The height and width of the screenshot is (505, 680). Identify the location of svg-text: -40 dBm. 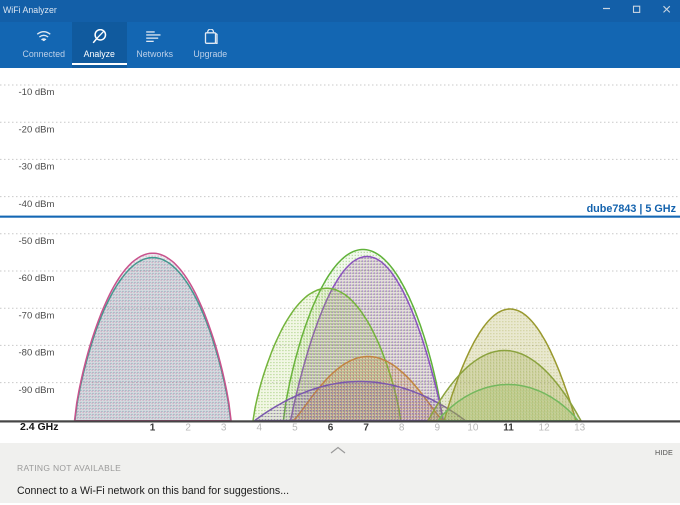
(37, 204).